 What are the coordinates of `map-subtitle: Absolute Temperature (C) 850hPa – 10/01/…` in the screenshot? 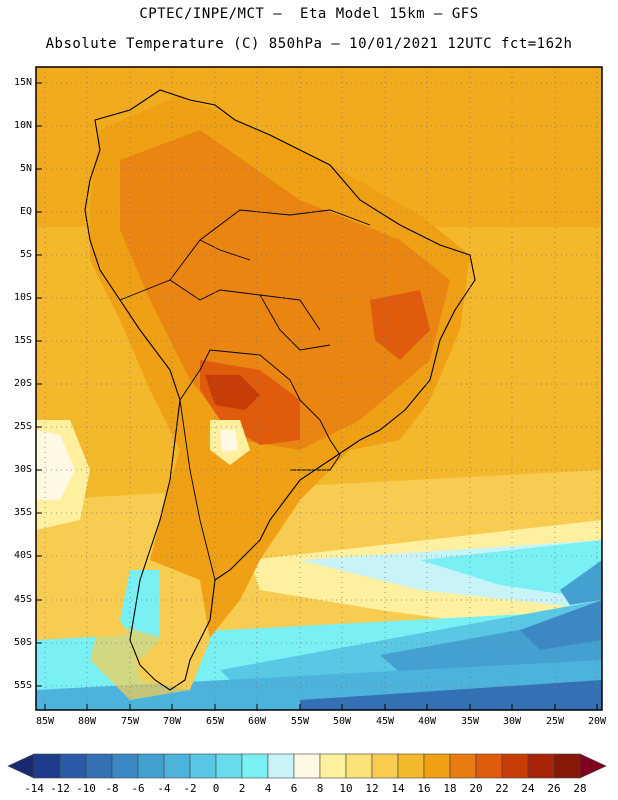 It's located at (309, 44).